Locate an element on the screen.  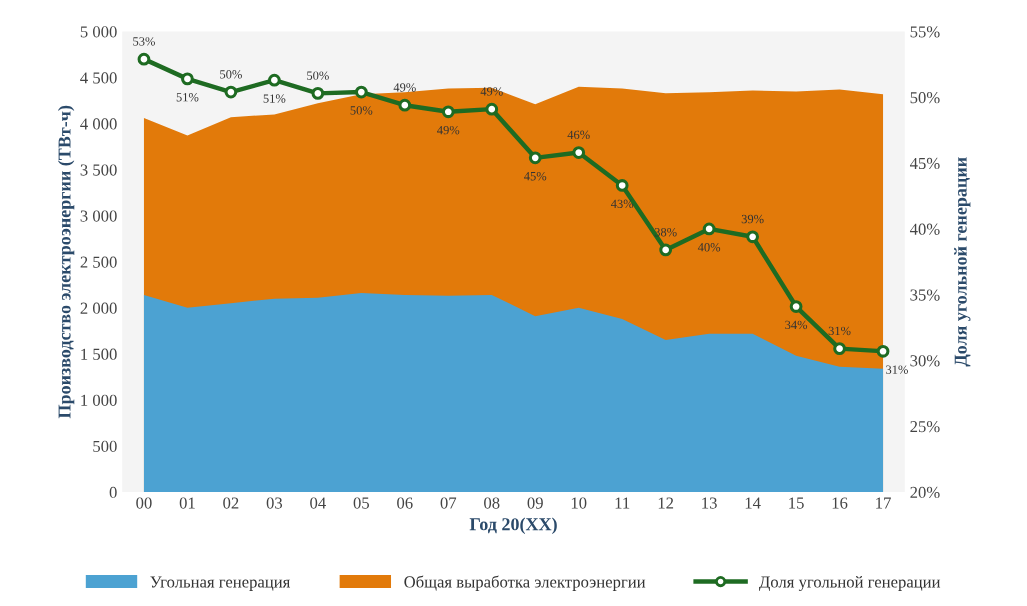
x-tick-label: 02 is located at coordinates (231, 503).